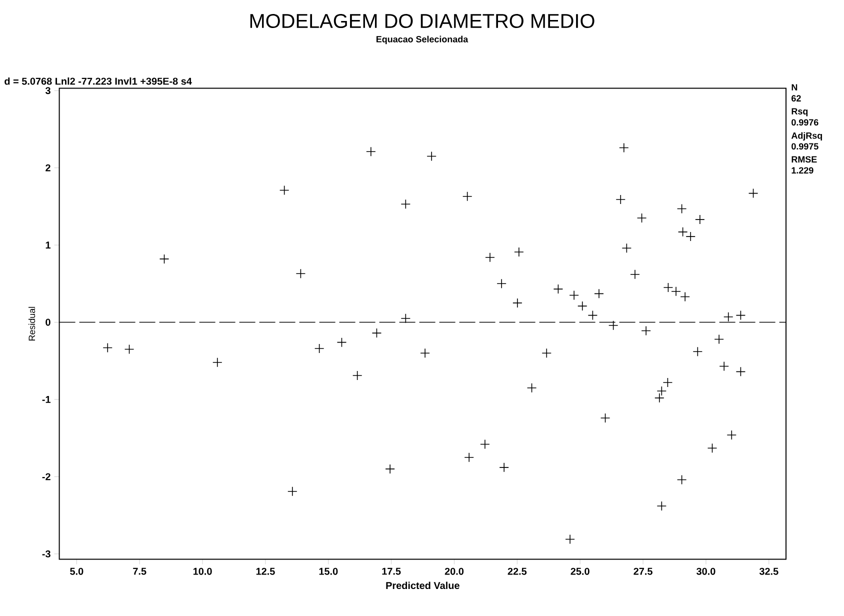  I want to click on text: 0.9975, so click(805, 146).